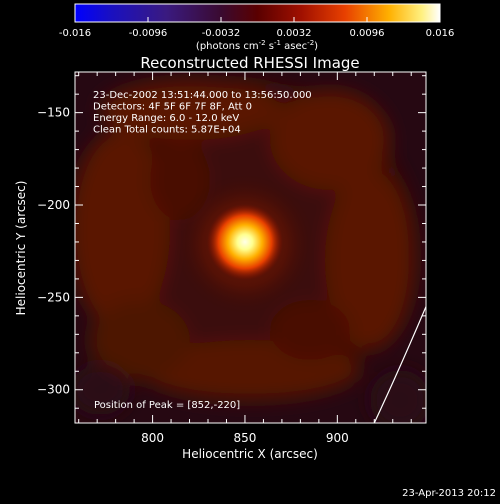 Image resolution: width=500 pixels, height=504 pixels. What do you see at coordinates (256, 28) in the screenshot?
I see `colorbar-ticks: -0.016 -0.0096 -0.0032 0.0032 0.0096 0.016` at bounding box center [256, 28].